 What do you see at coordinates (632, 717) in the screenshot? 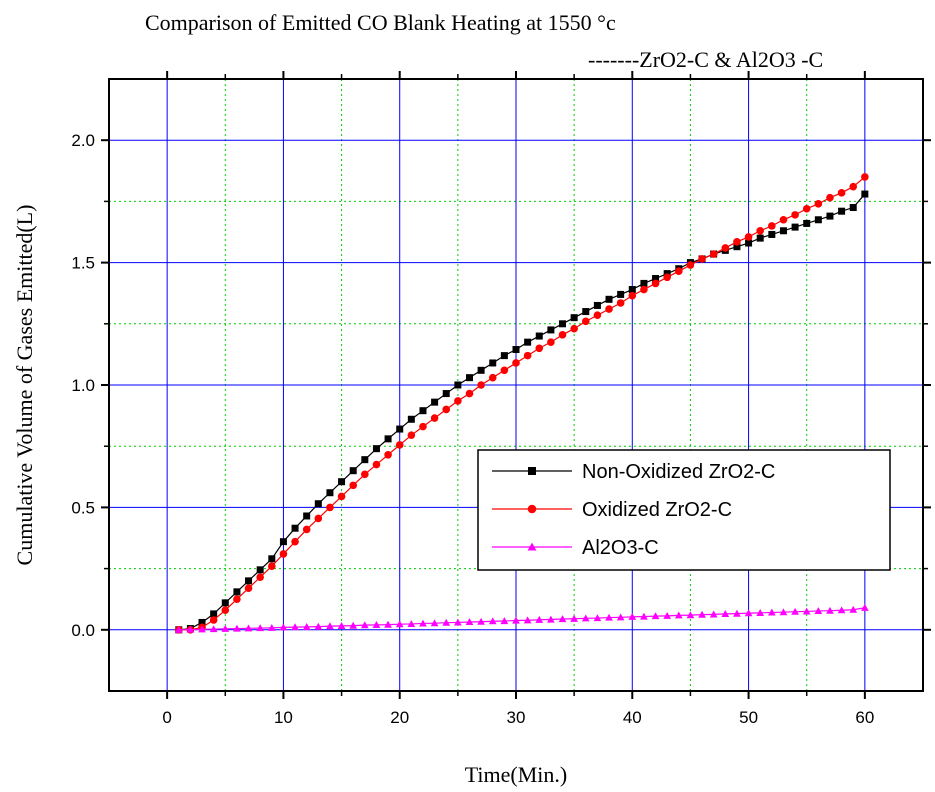
I see `x-tick-label: 40` at bounding box center [632, 717].